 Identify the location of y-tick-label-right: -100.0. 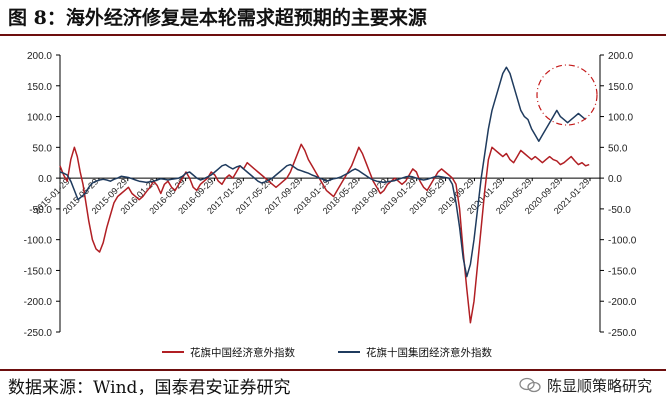
(622, 241).